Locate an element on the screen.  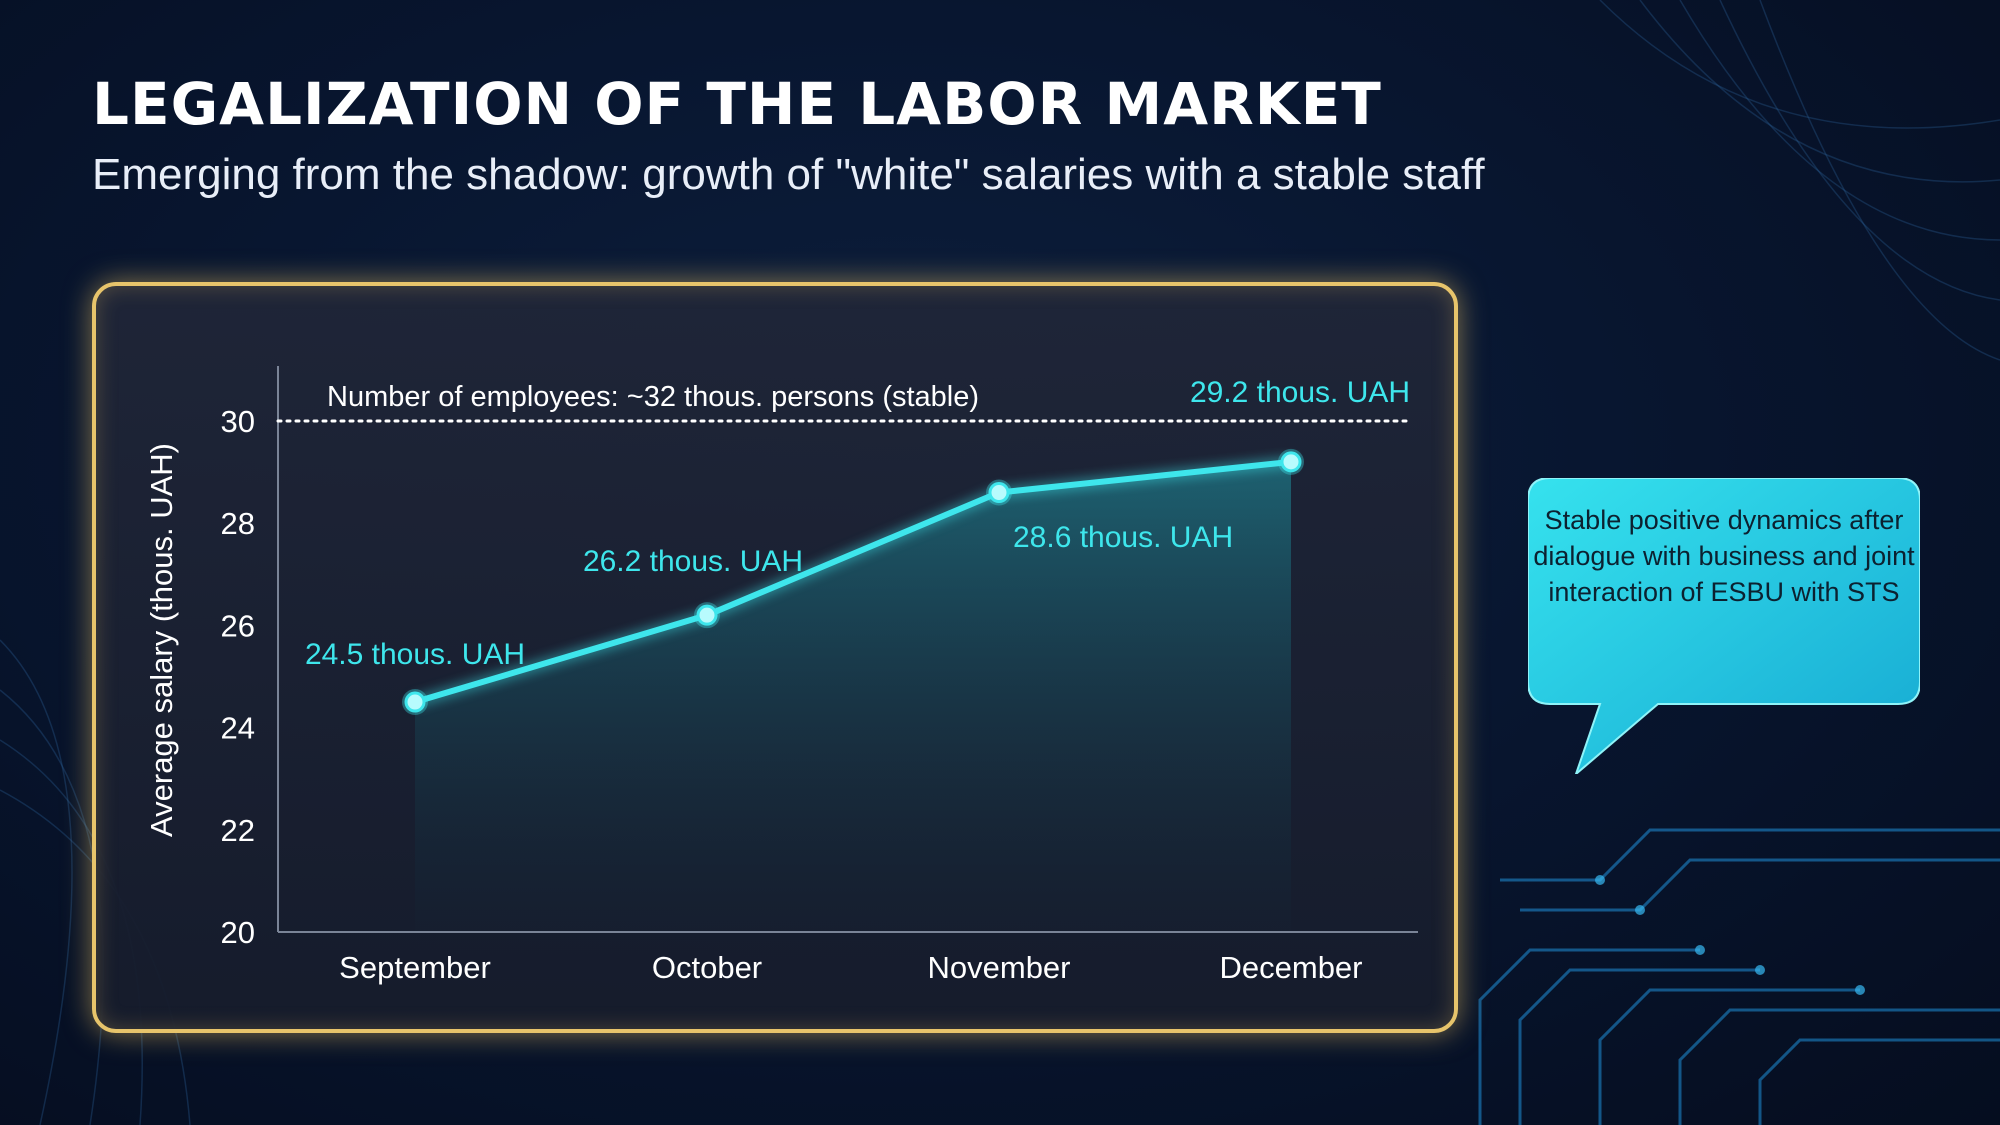
callout-bubble is located at coordinates (1724, 626).